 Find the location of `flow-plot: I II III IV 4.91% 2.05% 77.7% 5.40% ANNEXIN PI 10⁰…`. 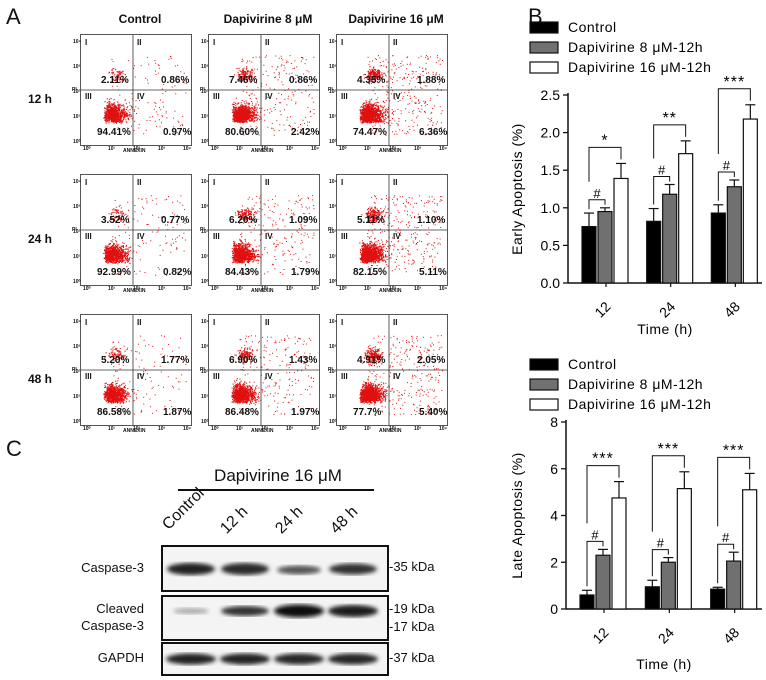

flow-plot: I II III IV 4.91% 2.05% 77.7% 5.40% ANNEXIN PI 10⁰… is located at coordinates (388, 374).